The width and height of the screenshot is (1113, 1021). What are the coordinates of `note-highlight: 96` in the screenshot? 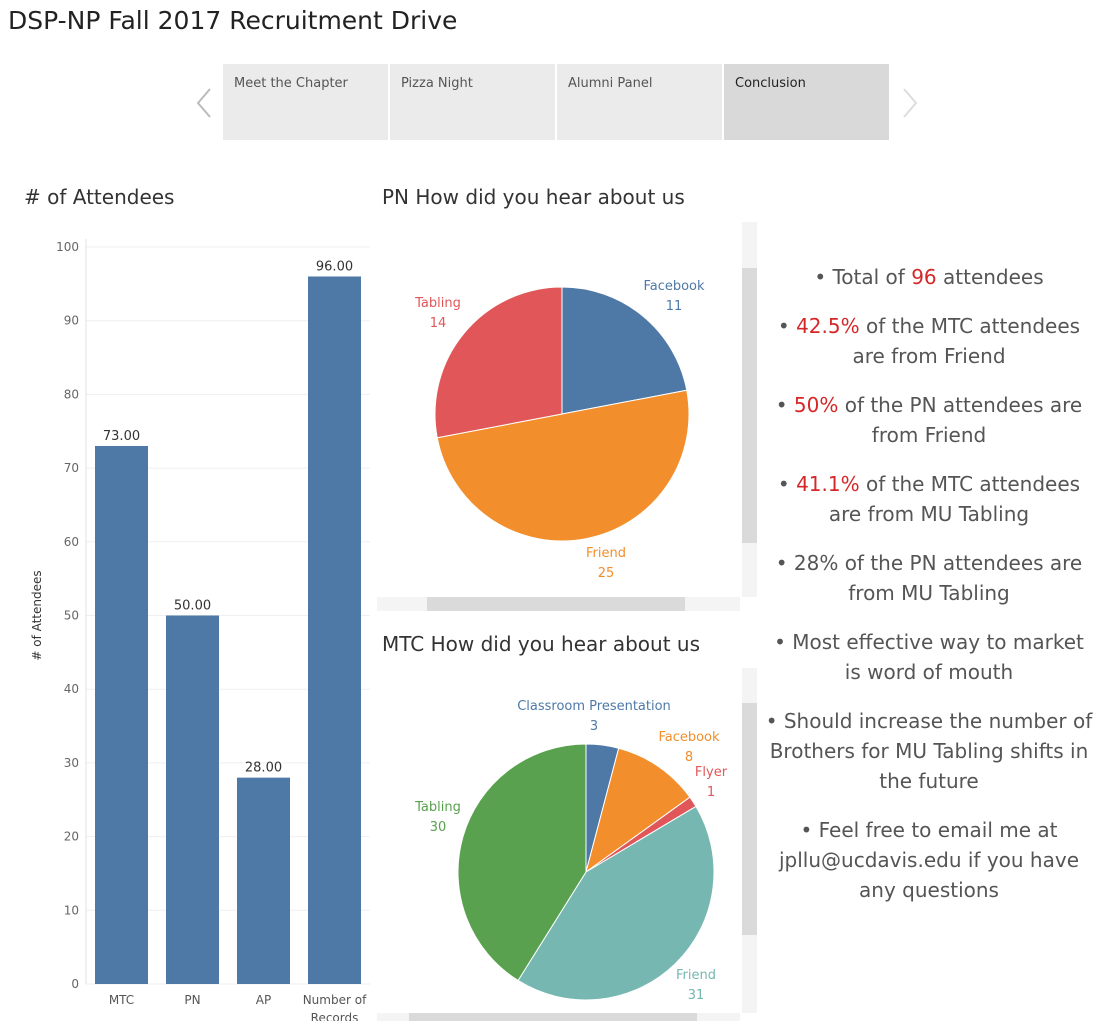 It's located at (924, 277).